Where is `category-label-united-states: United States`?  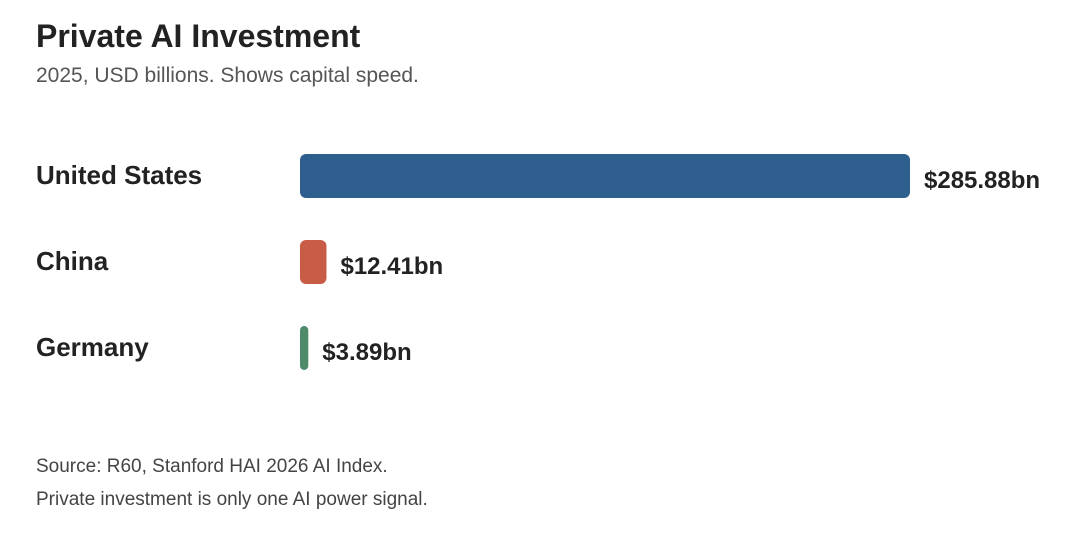
category-label-united-states: United States is located at coordinates (119, 175).